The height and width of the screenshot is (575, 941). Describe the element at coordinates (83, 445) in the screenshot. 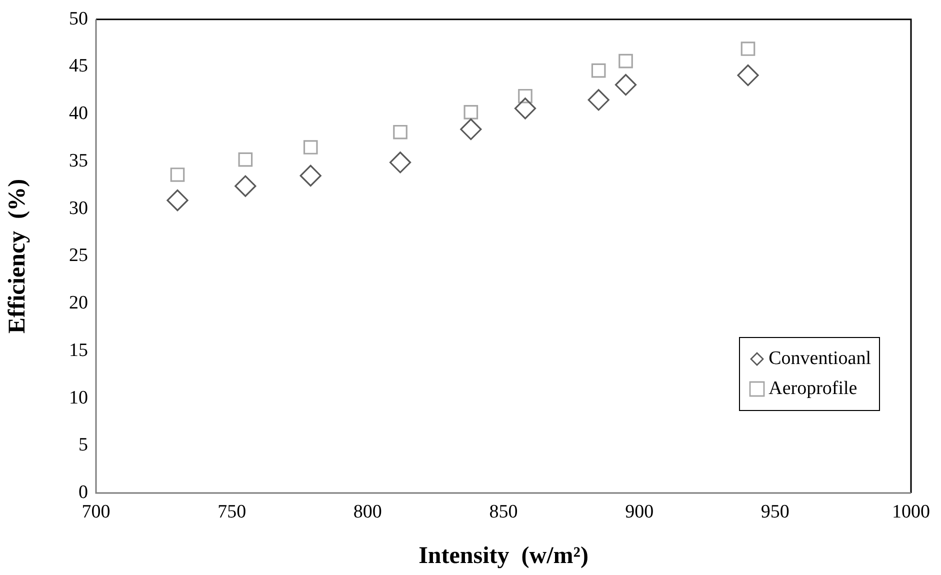

I see `y-tick-label: 5` at that location.